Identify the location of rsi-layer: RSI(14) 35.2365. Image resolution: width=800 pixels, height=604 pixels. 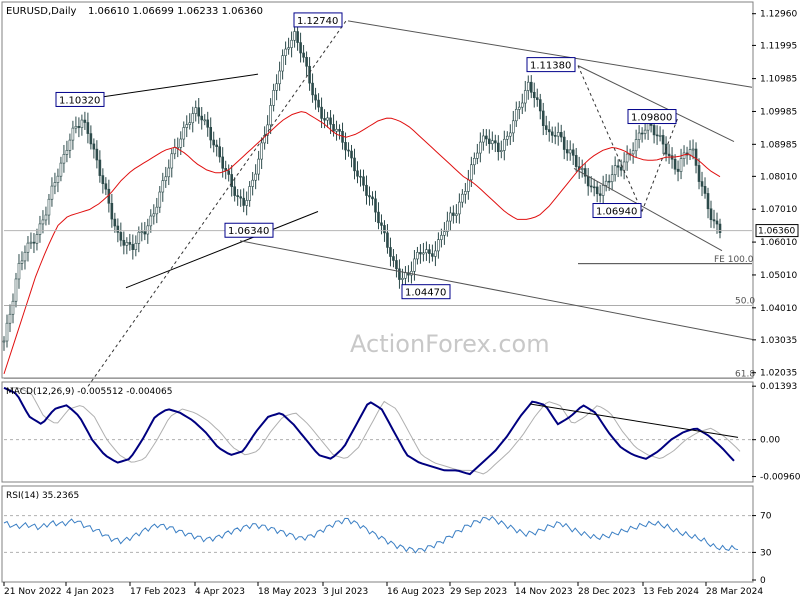
(377, 522).